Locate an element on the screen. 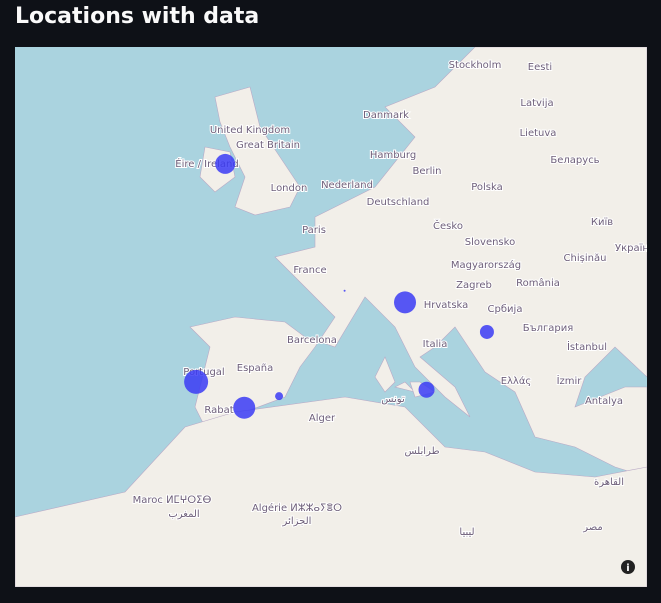 This screenshot has height=603, width=661. map-label: Ελλάς is located at coordinates (516, 381).